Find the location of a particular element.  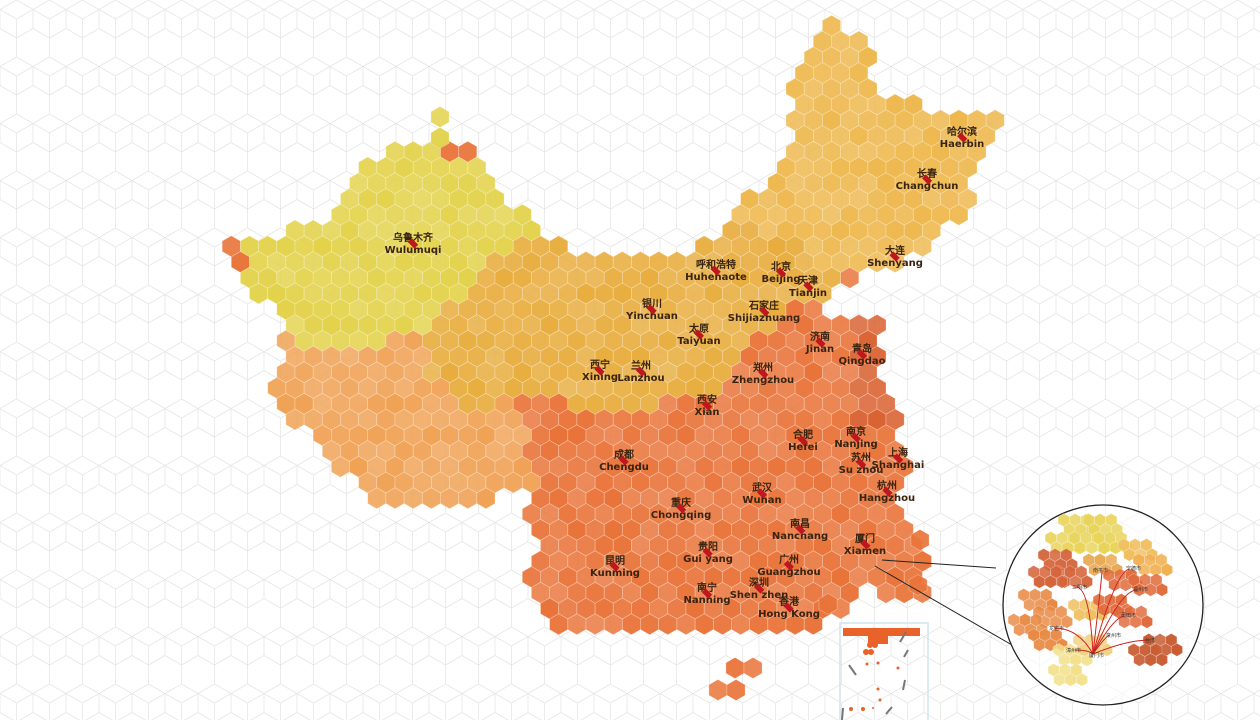

inset-city-label: 南平市 is located at coordinates (1101, 571).